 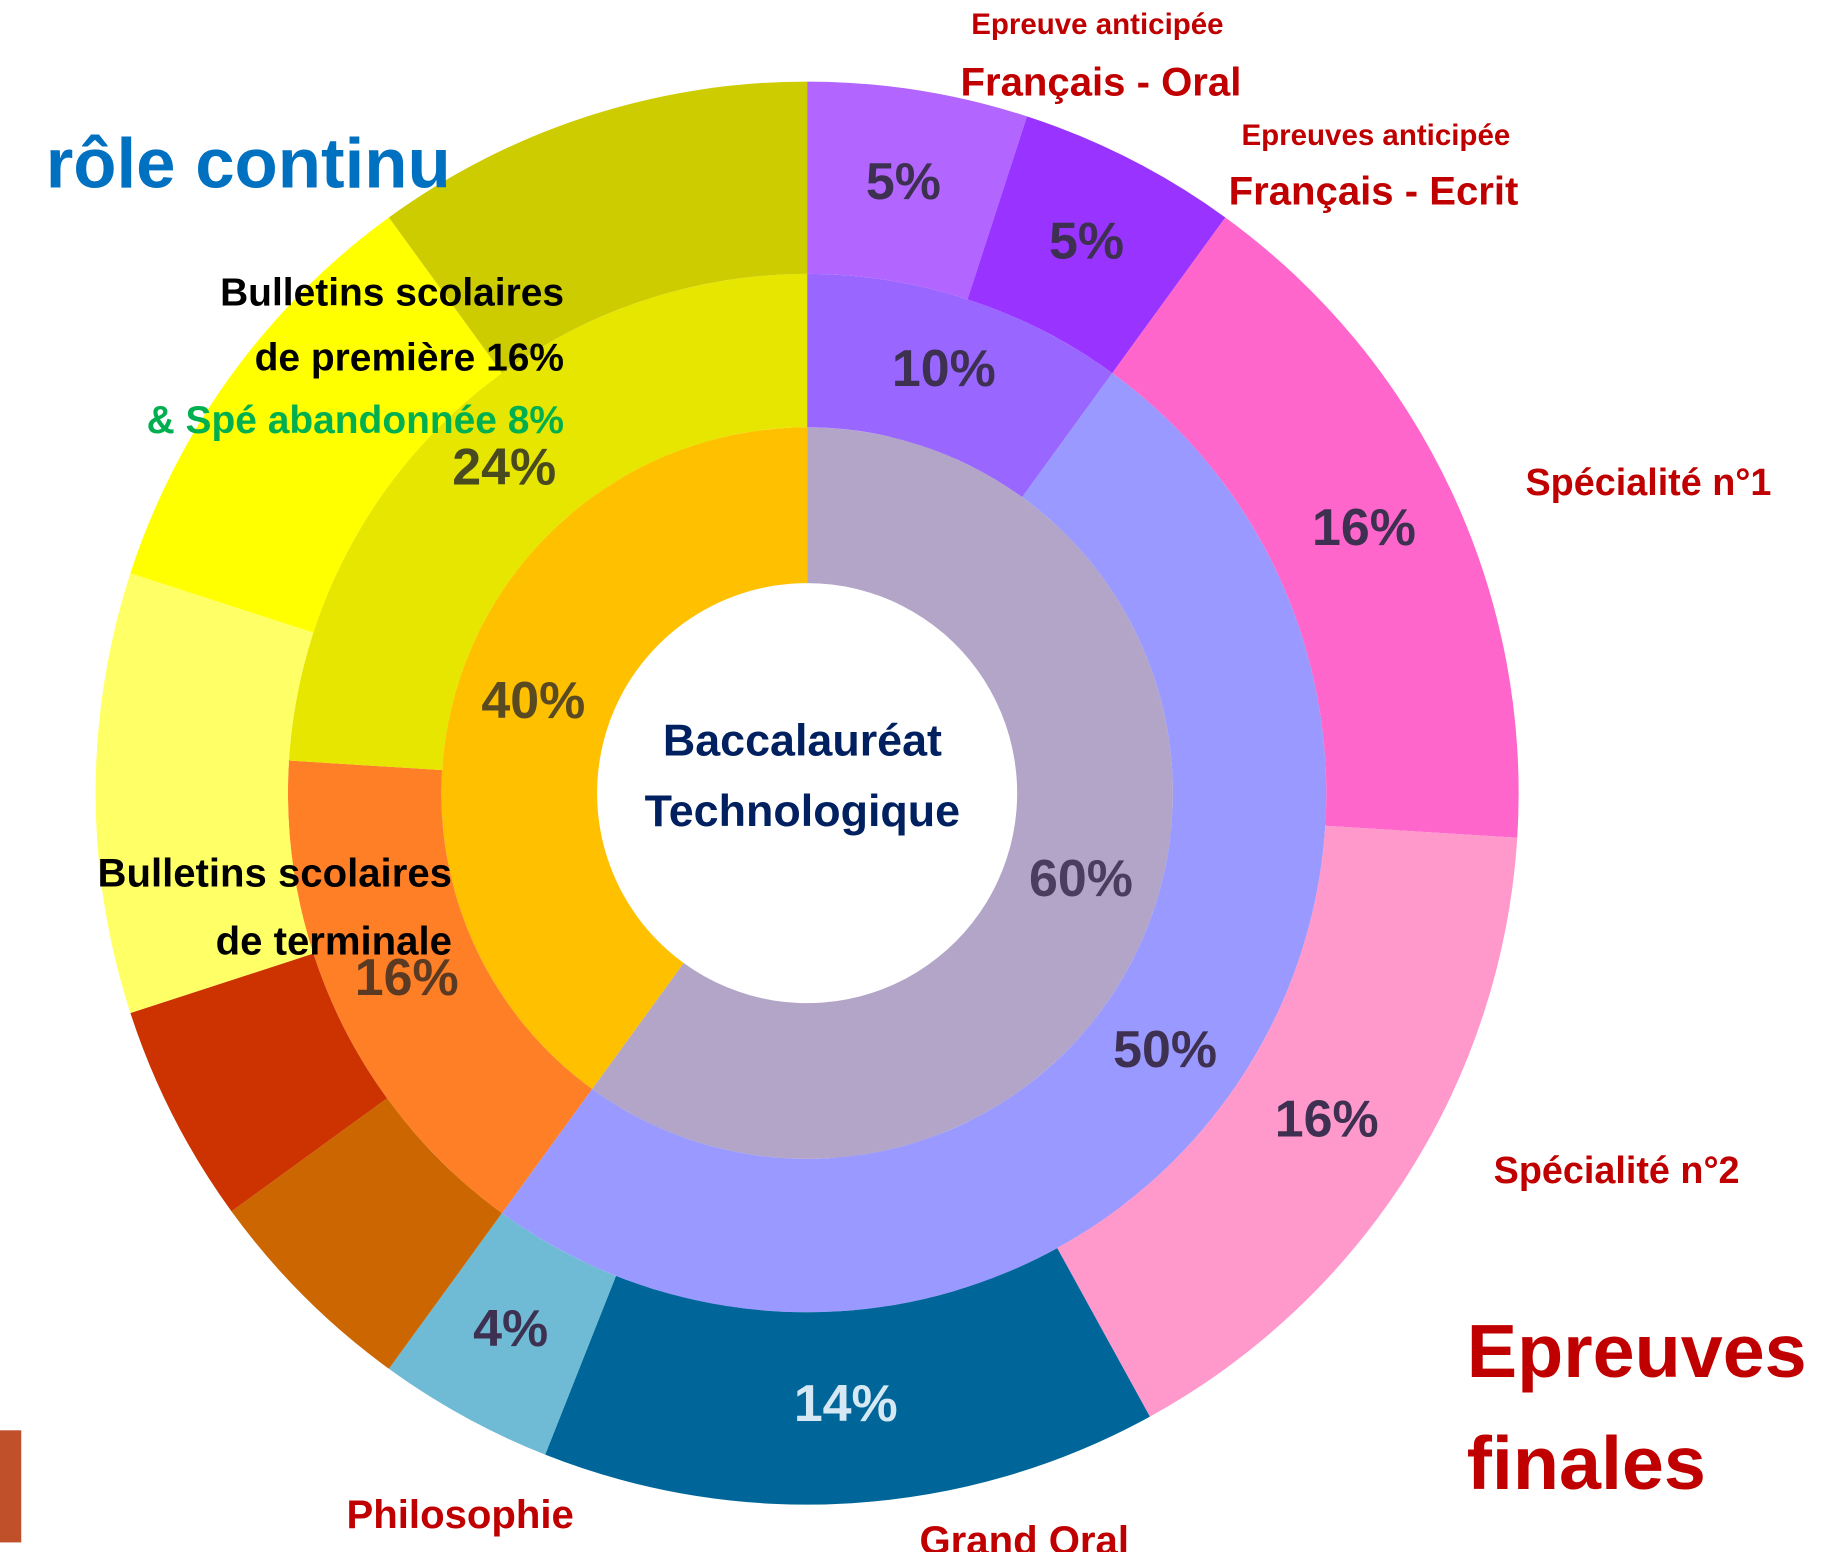 I want to click on annotation: Epreuves, so click(x=1637, y=1352).